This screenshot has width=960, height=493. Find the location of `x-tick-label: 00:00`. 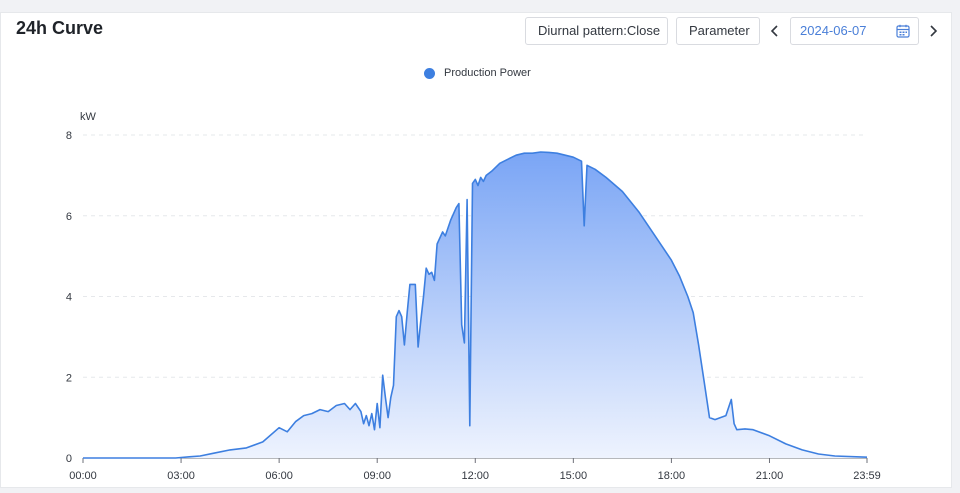

x-tick-label: 00:00 is located at coordinates (83, 476).